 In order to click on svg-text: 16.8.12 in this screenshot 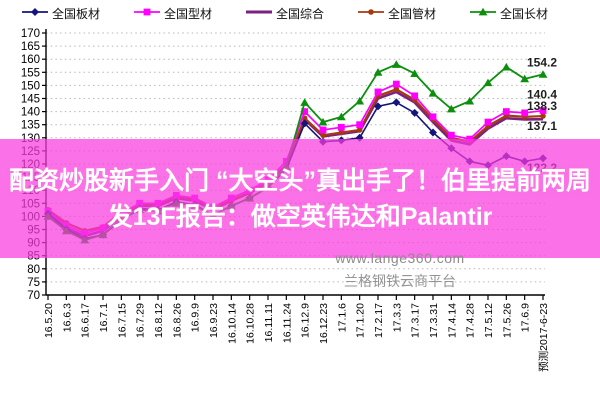, I will do `click(159, 320)`.